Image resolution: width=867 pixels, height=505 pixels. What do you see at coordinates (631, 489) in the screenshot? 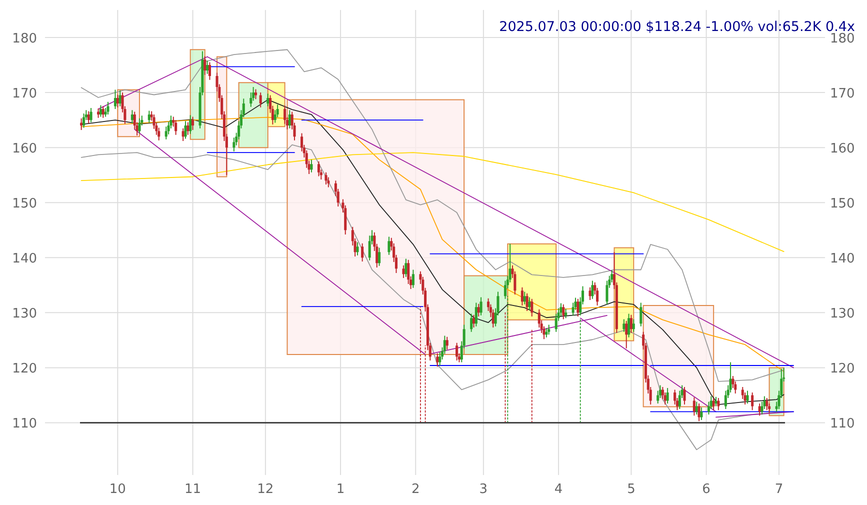
I see `x-tick-label: 5` at bounding box center [631, 489].